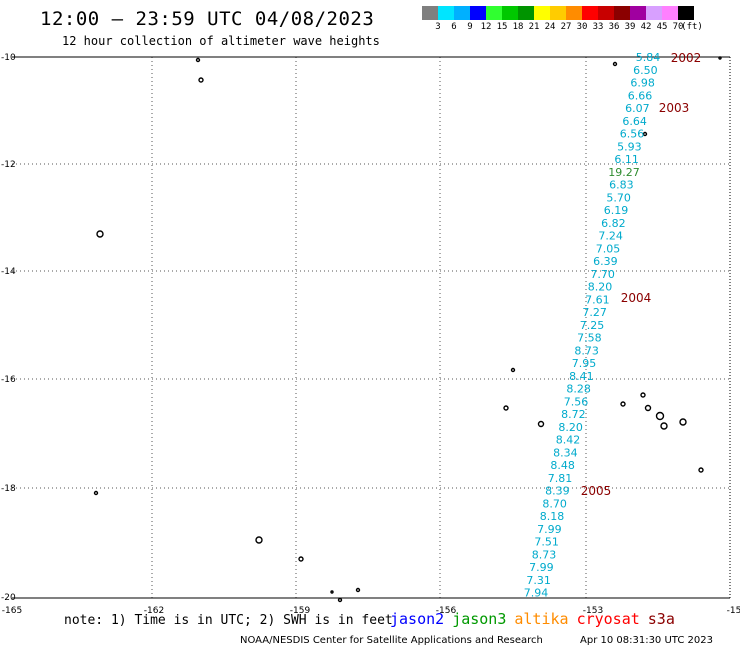 The image size is (740, 650). I want to click on wave-height-label: 5.84, so click(648, 57).